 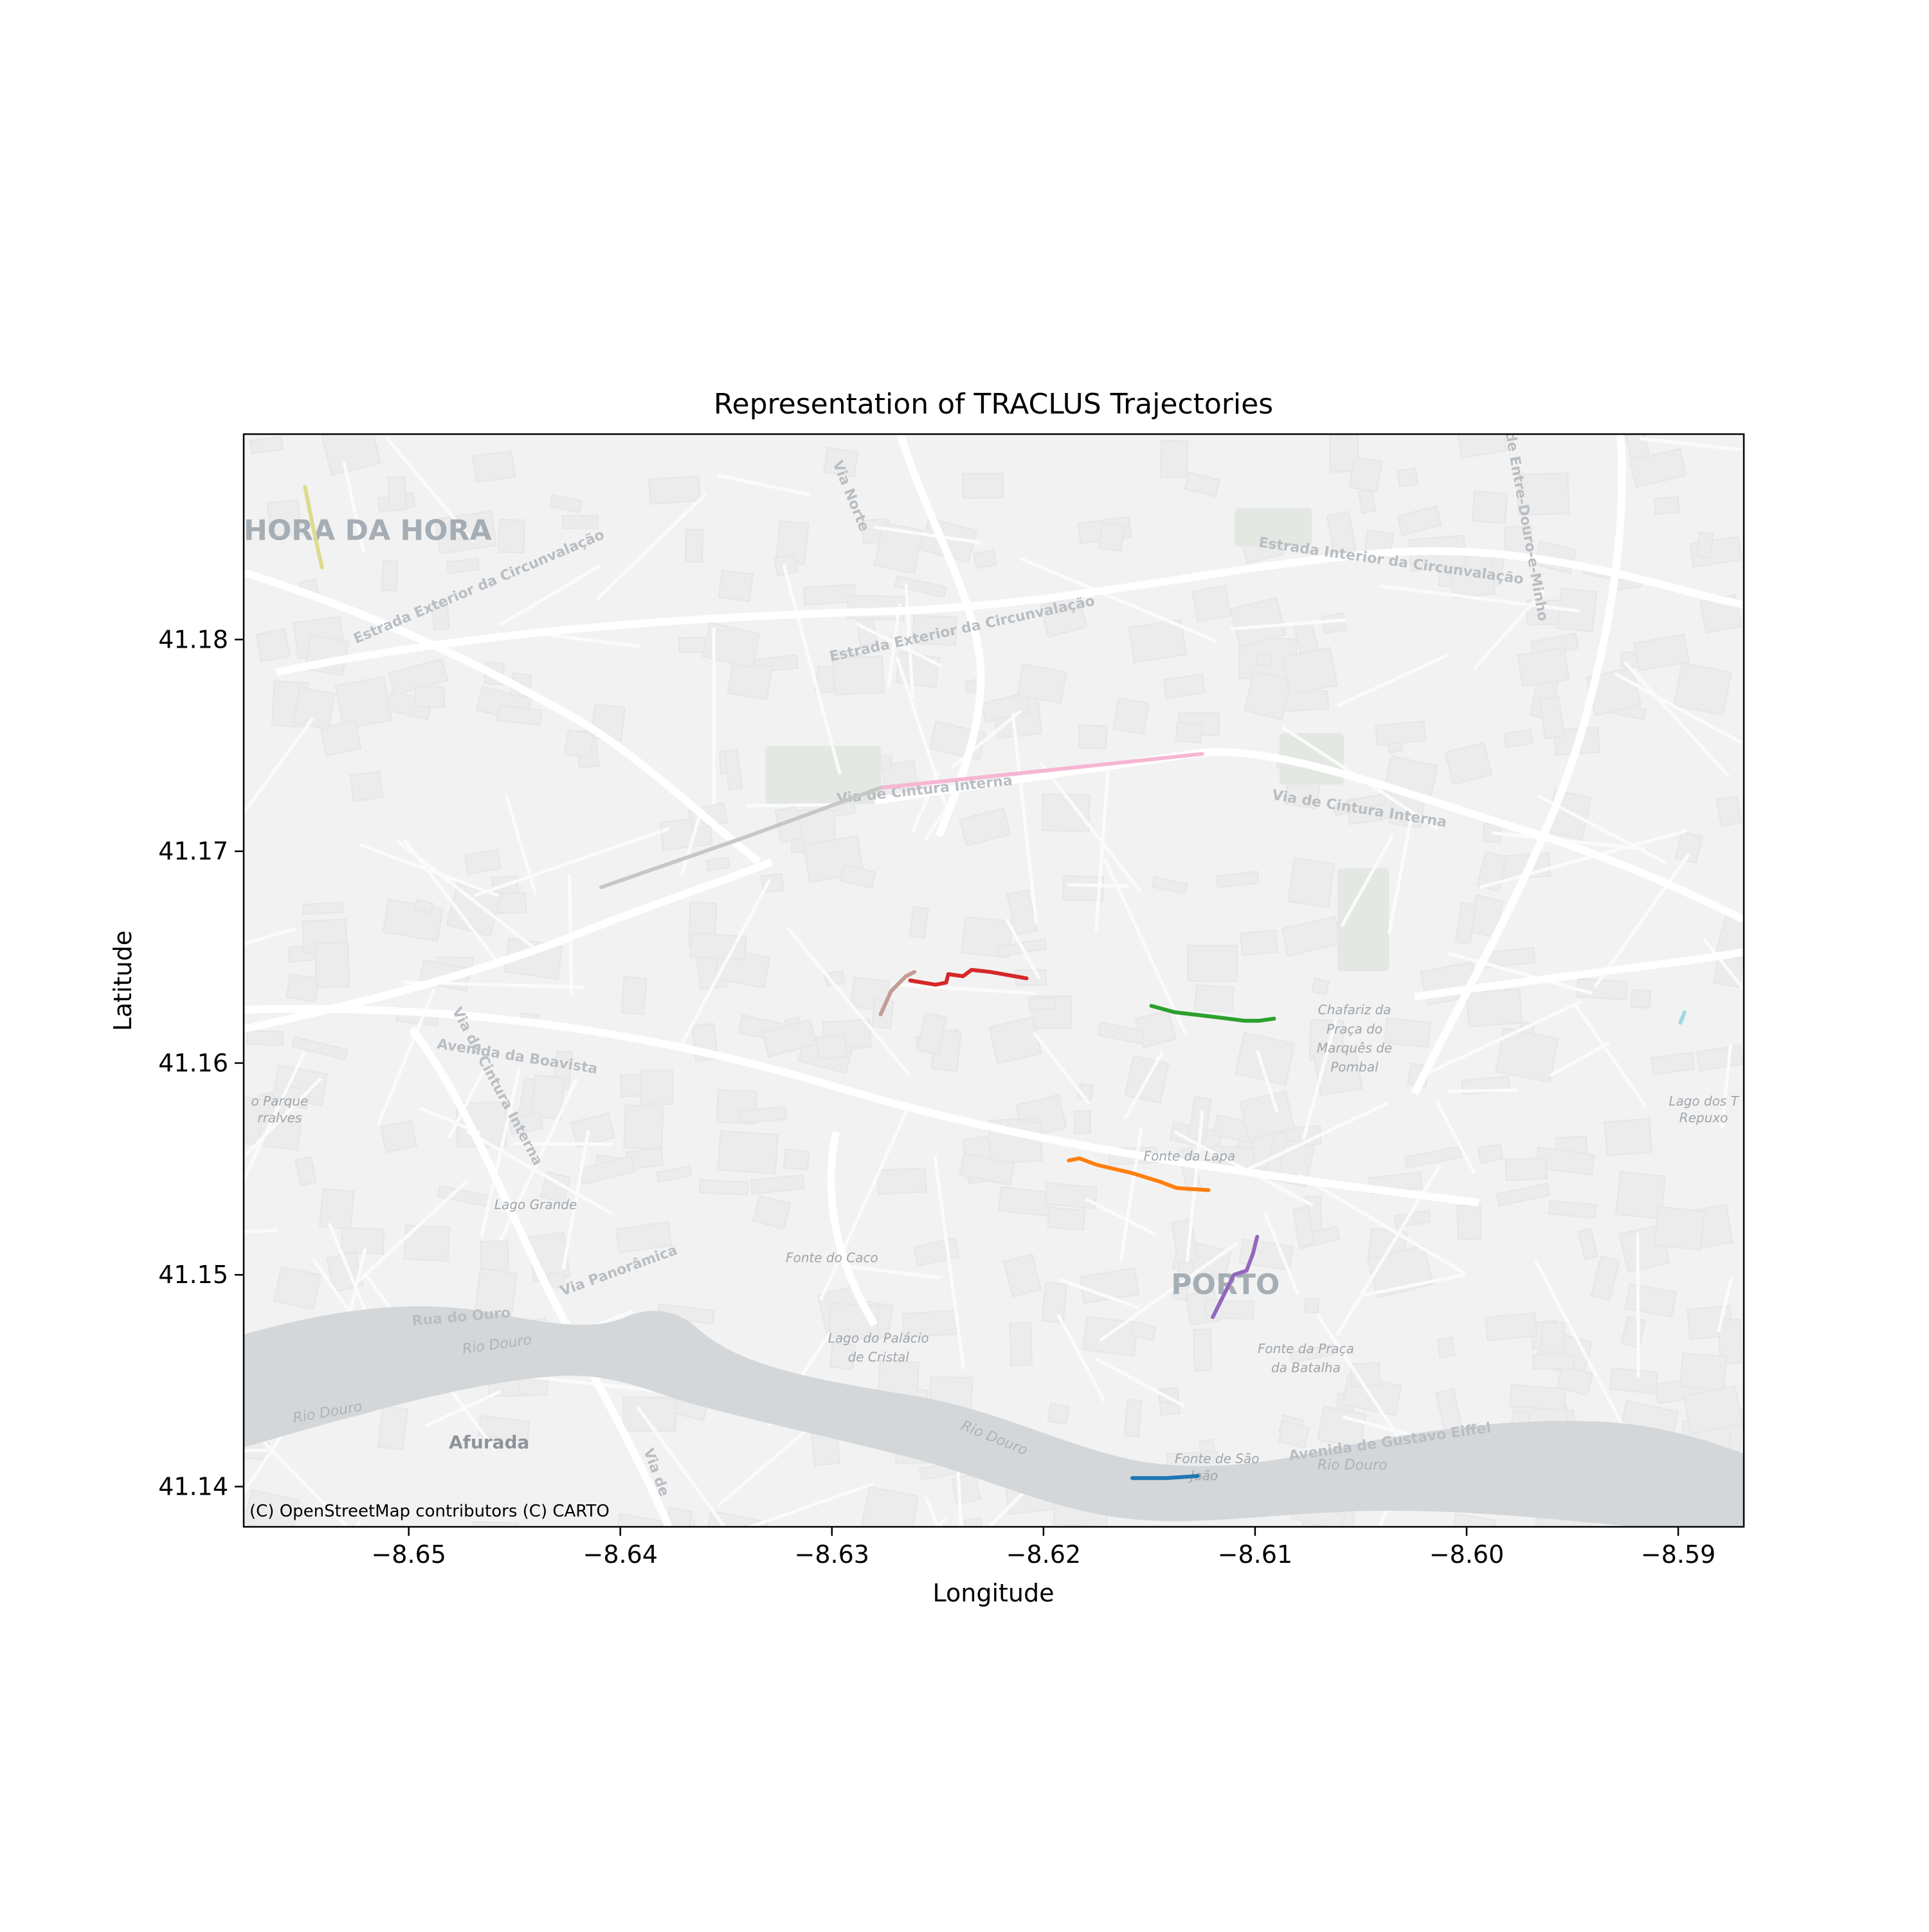 I want to click on map-label: Pombal, so click(x=1355, y=1067).